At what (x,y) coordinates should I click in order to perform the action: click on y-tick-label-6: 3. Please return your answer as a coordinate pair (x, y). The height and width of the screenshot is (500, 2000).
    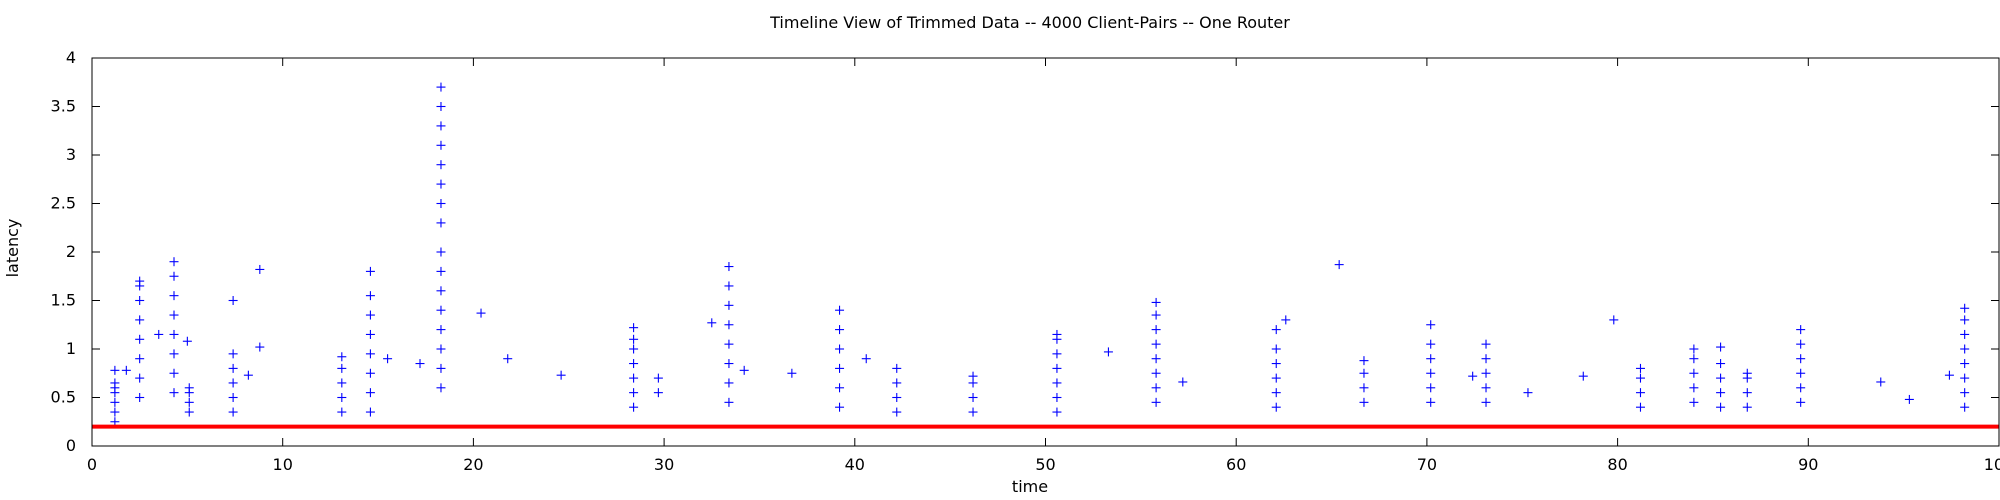
    Looking at the image, I should click on (71, 154).